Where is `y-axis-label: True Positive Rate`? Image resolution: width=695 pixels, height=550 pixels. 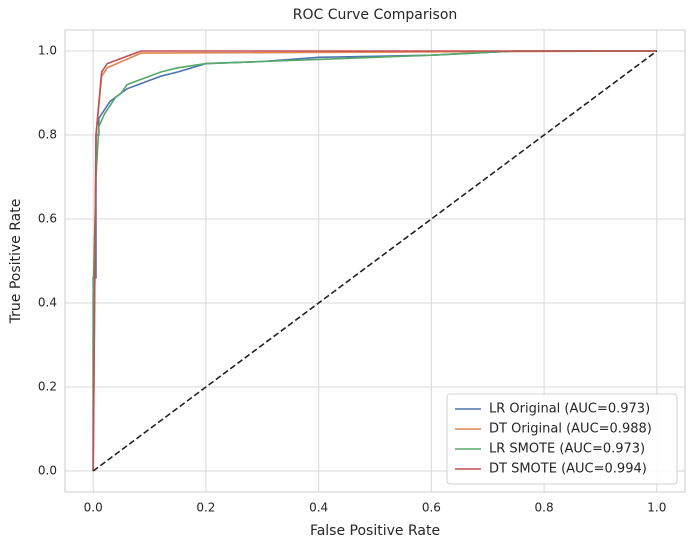 y-axis-label: True Positive Rate is located at coordinates (16, 262).